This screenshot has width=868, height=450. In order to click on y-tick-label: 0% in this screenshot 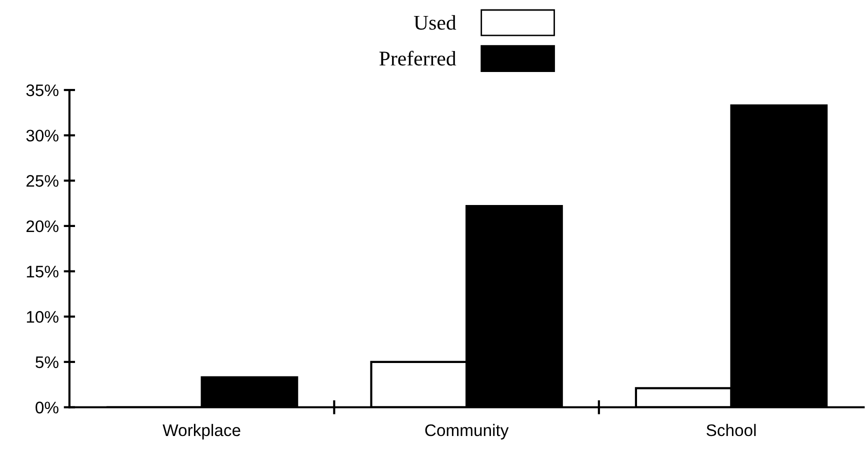, I will do `click(47, 408)`.